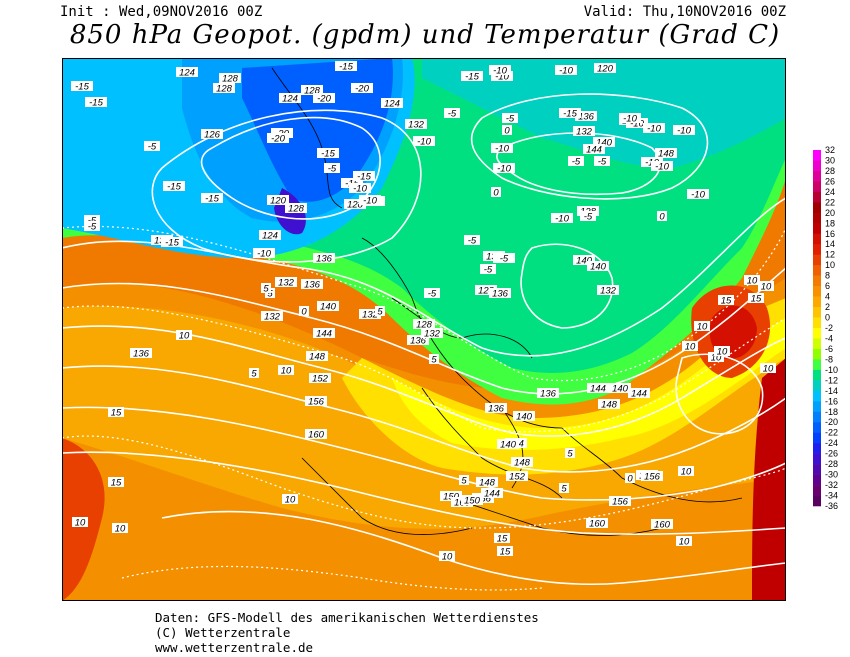 Image resolution: width=850 pixels, height=657 pixels. I want to click on colorbar-label: 32, so click(830, 150).